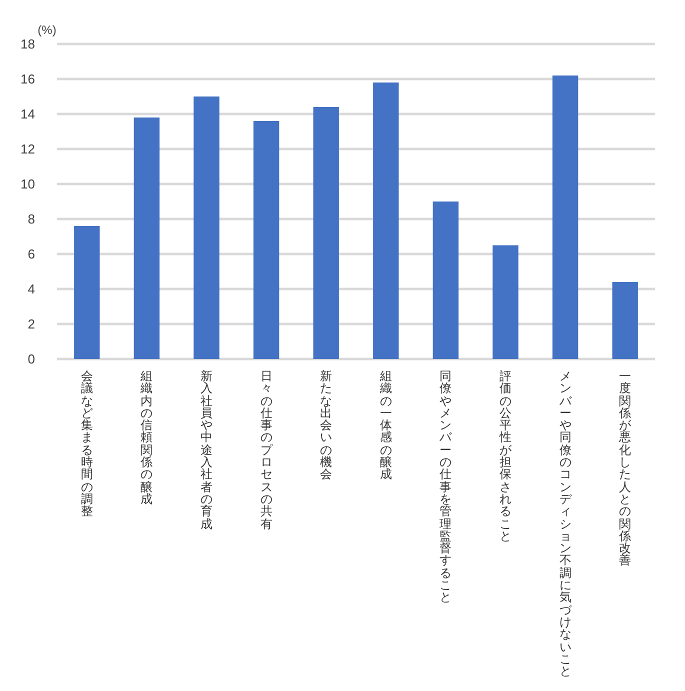 This screenshot has height=691, width=685. Describe the element at coordinates (31, 324) in the screenshot. I see `y-tick-label: 2` at that location.